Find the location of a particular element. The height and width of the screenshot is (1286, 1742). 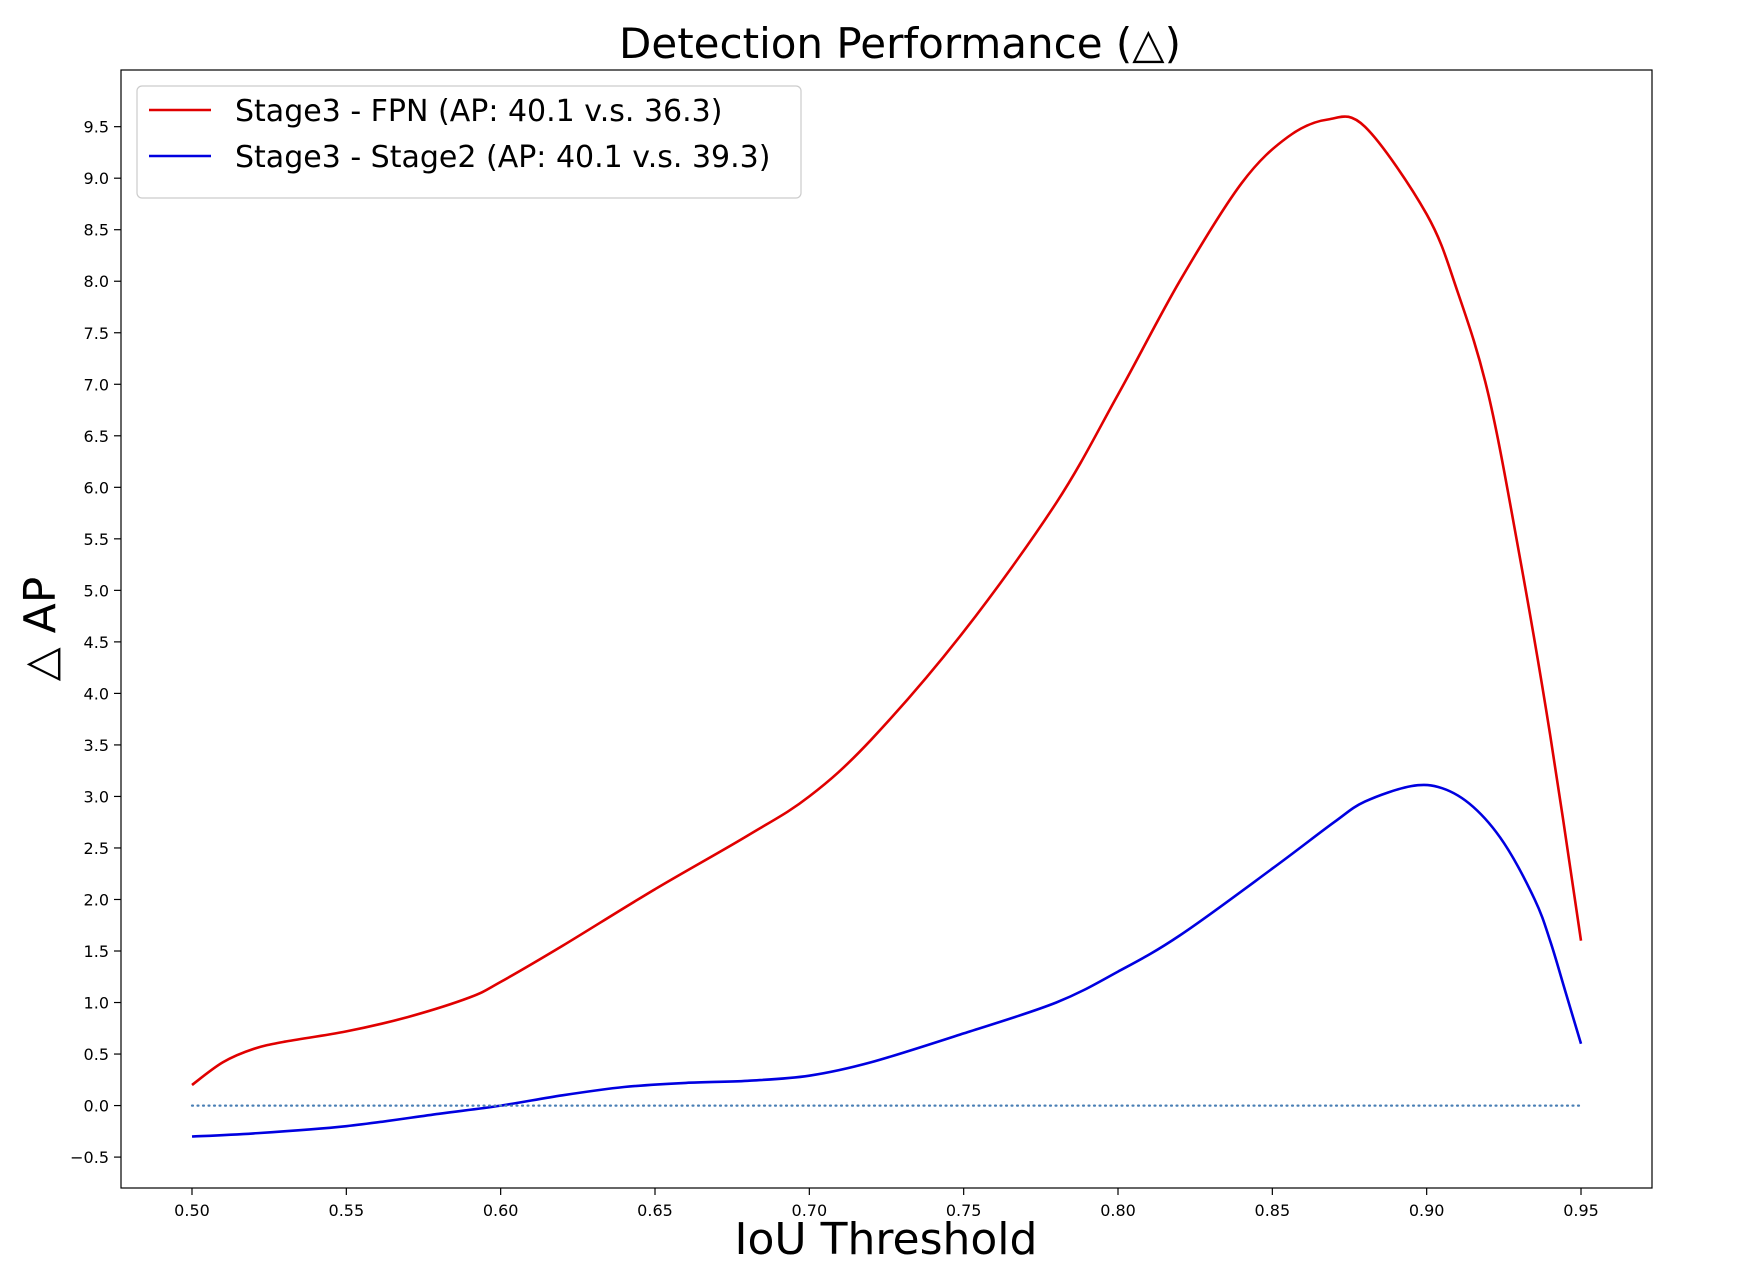

y-tick-label: 0.0 is located at coordinates (96, 1106).